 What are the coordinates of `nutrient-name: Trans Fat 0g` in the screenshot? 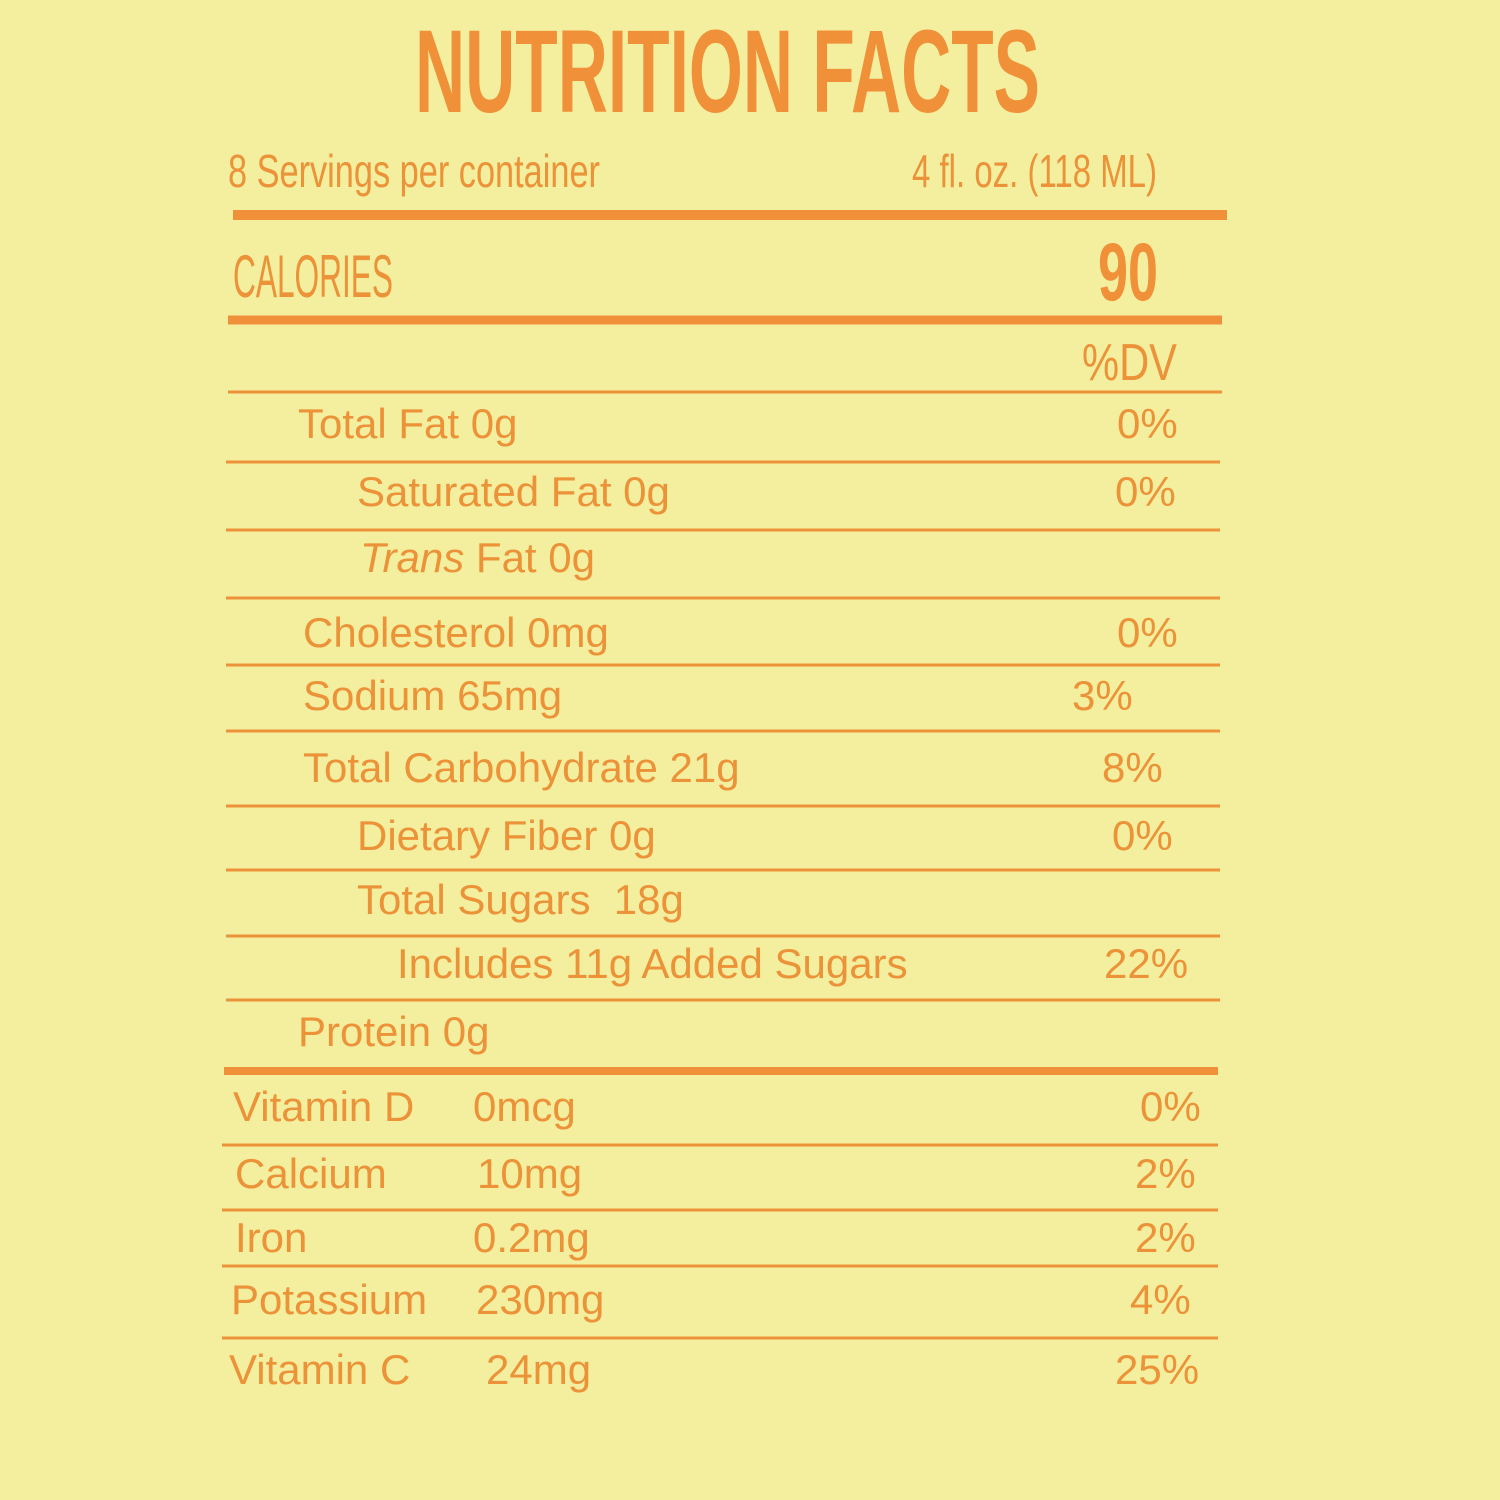 It's located at (477, 557).